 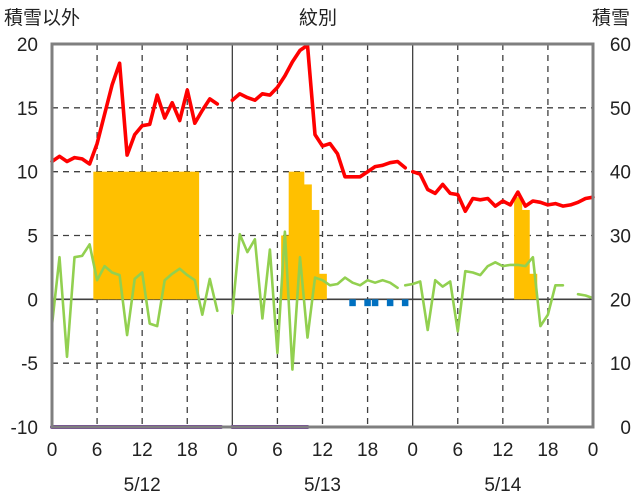 I want to click on right-axis-label: 積雪, so click(x=611, y=18).